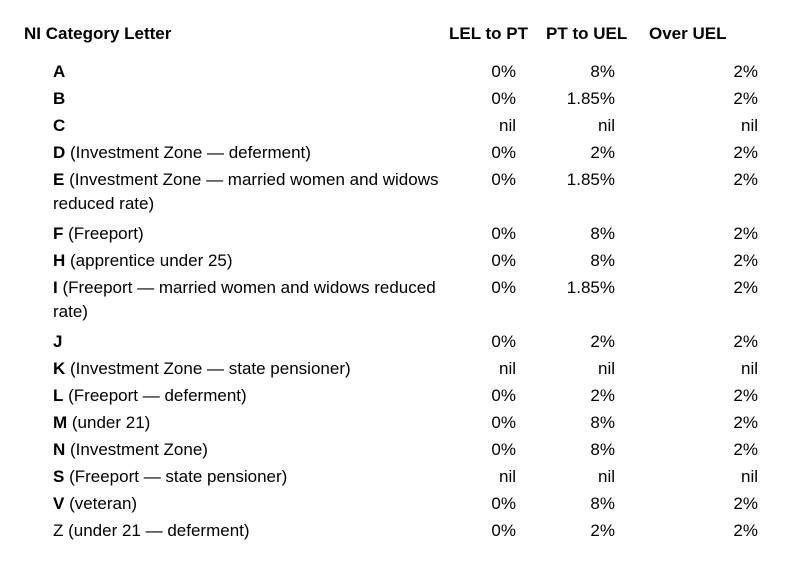 This screenshot has width=805, height=582. What do you see at coordinates (176, 476) in the screenshot?
I see `category-description: (Freeport — state pensioner)` at bounding box center [176, 476].